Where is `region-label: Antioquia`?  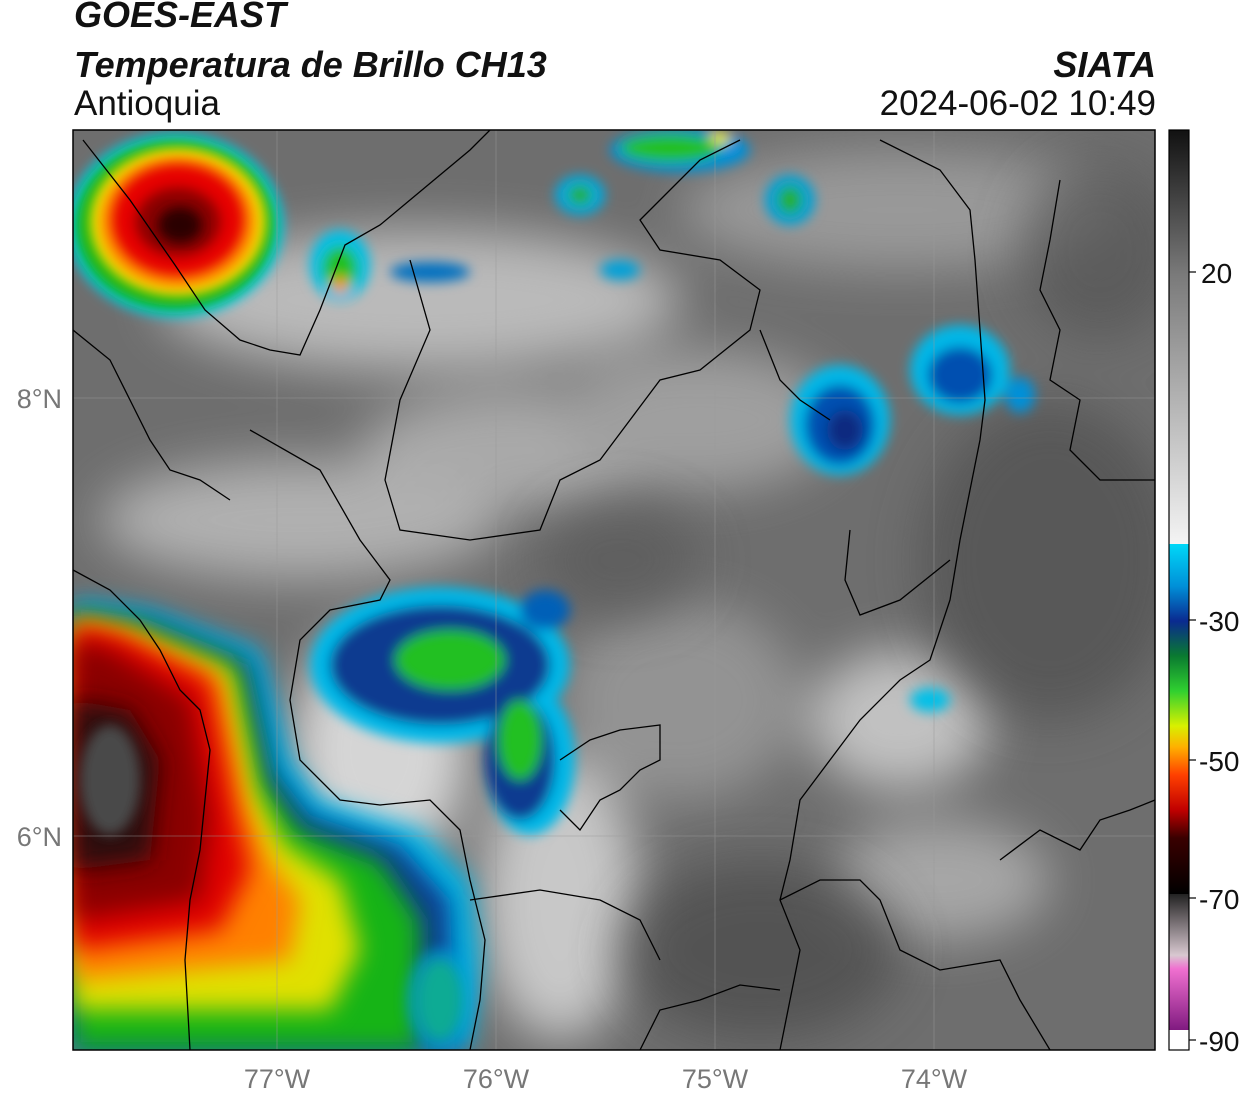
region-label: Antioquia is located at coordinates (147, 103).